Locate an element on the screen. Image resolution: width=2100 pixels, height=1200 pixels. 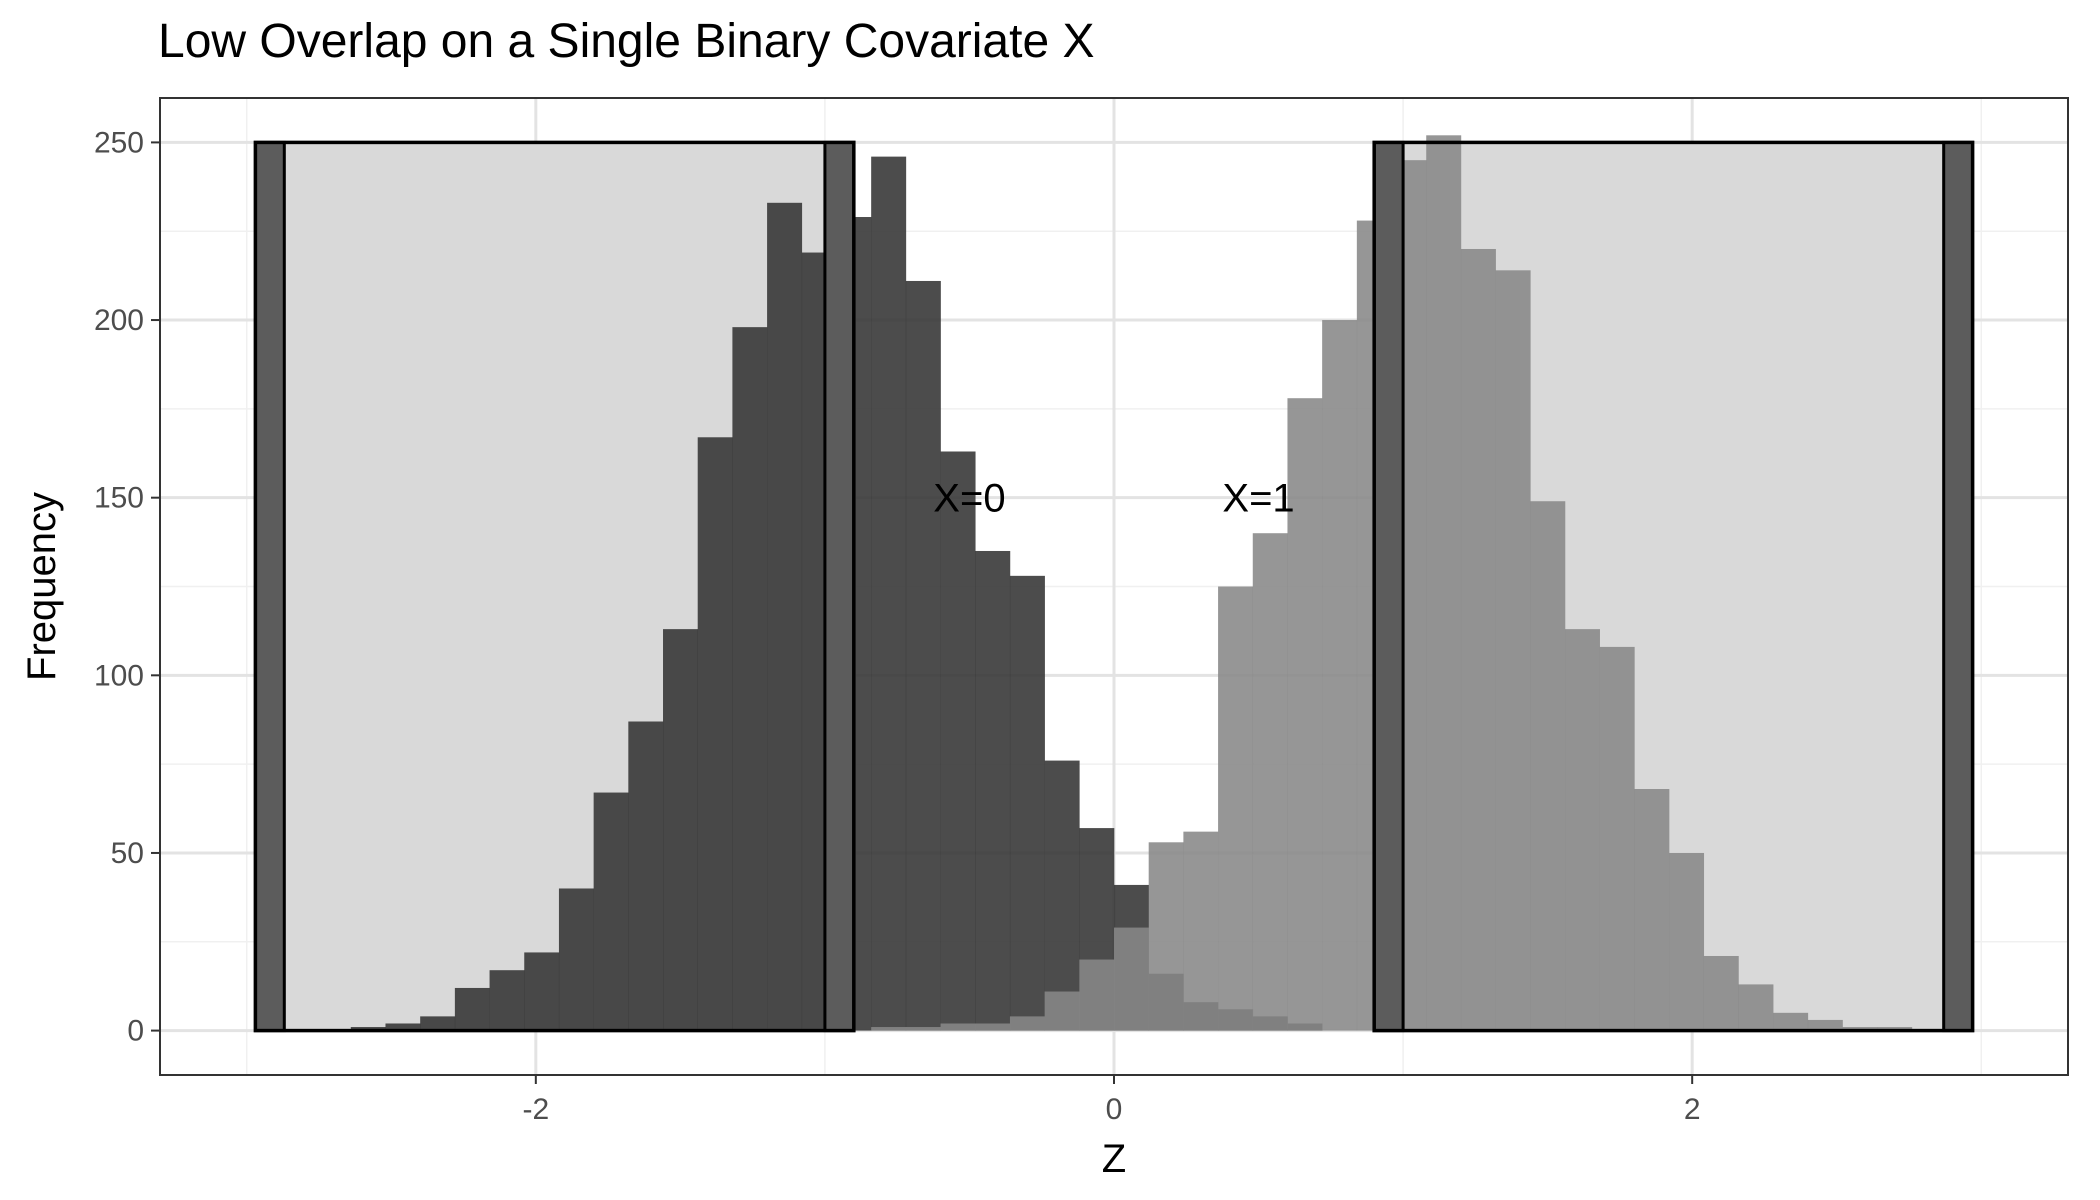
x-axis-title: Z is located at coordinates (1114, 1159).